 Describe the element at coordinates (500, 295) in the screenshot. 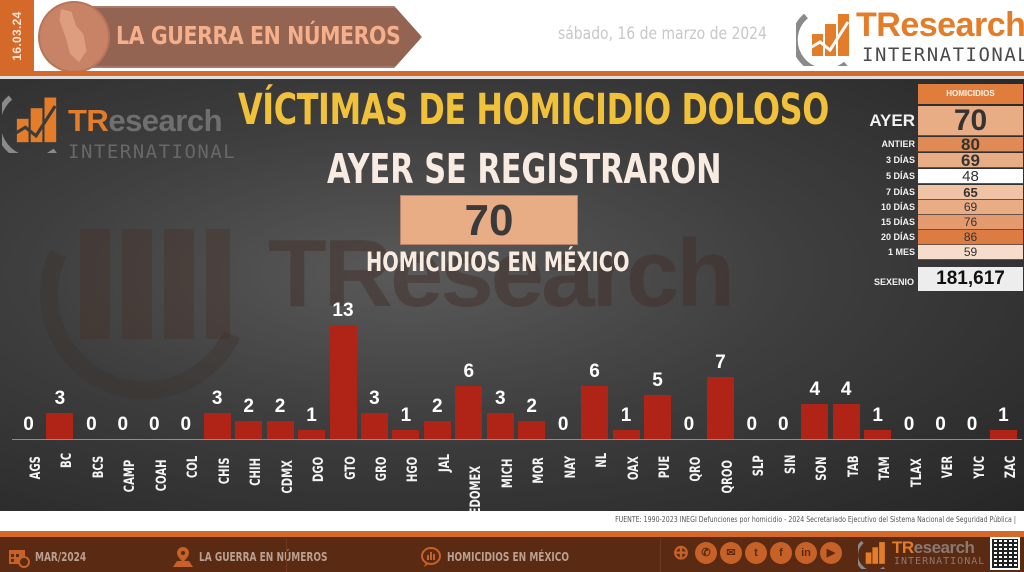

I see `bar-column: 3 MICH` at that location.